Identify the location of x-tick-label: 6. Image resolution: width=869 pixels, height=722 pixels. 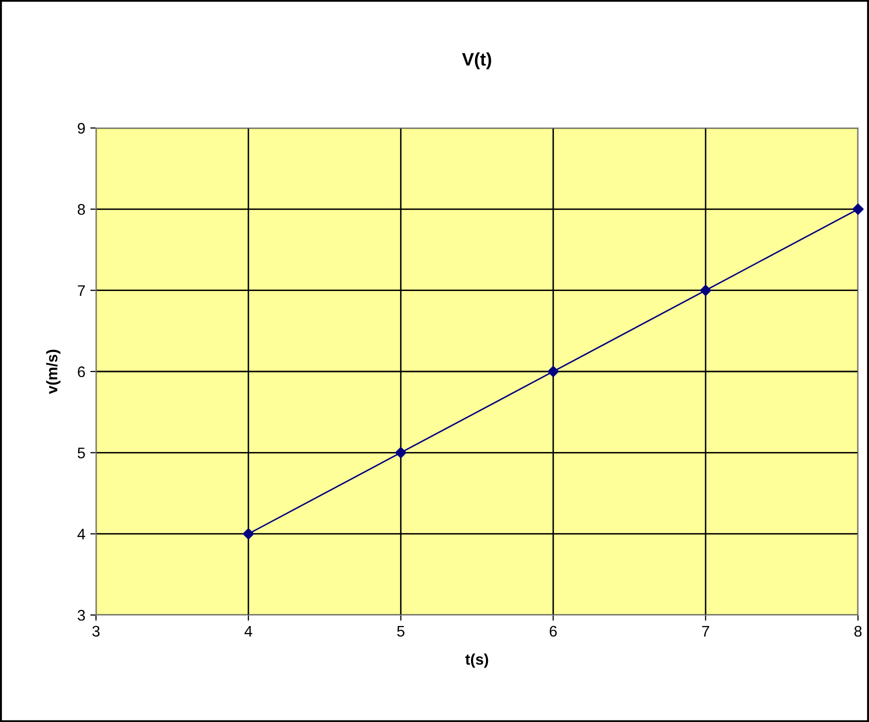
(553, 631).